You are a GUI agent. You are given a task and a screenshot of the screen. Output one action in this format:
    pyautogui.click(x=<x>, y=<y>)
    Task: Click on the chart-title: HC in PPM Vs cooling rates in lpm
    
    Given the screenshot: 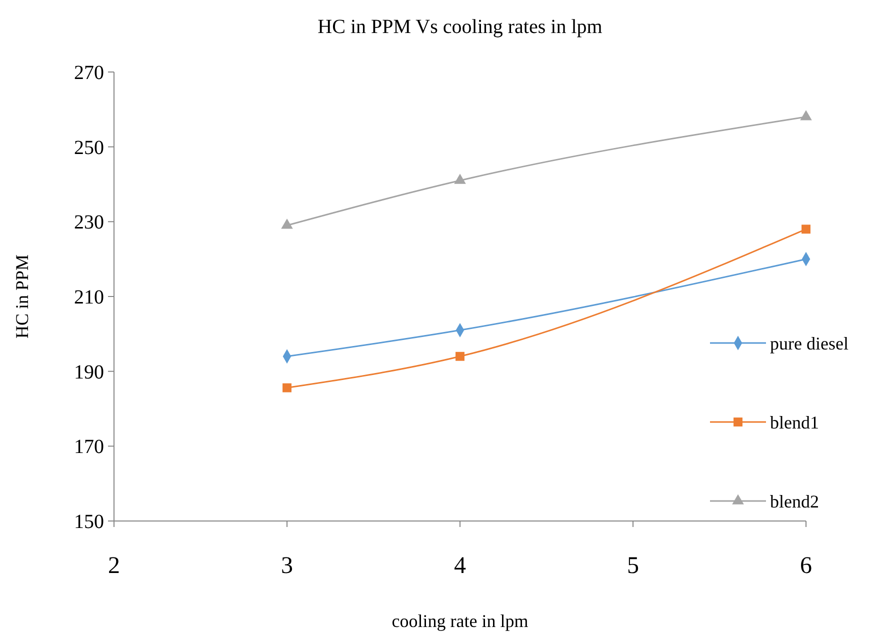 What is the action you would take?
    pyautogui.click(x=460, y=27)
    